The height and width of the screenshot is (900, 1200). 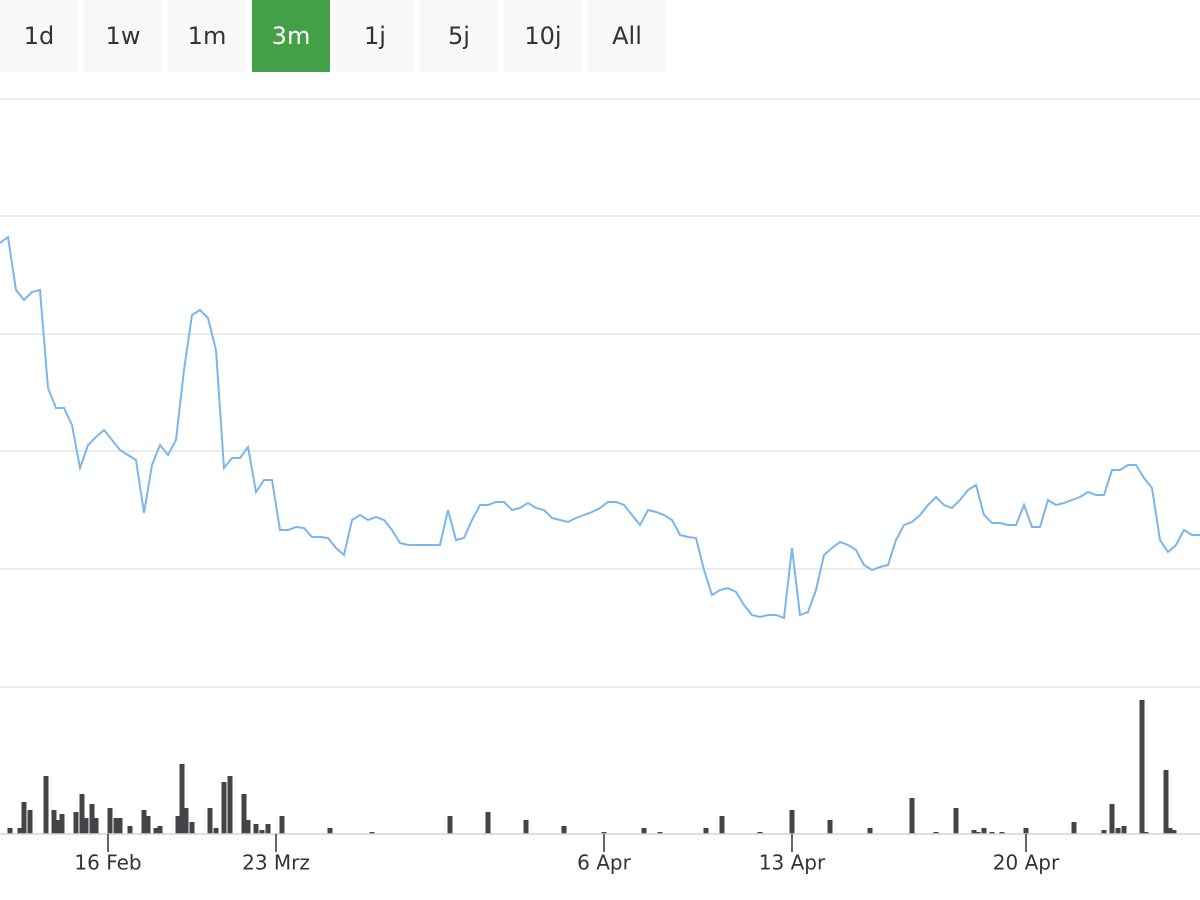 I want to click on range-button: 1w, so click(x=123, y=36).